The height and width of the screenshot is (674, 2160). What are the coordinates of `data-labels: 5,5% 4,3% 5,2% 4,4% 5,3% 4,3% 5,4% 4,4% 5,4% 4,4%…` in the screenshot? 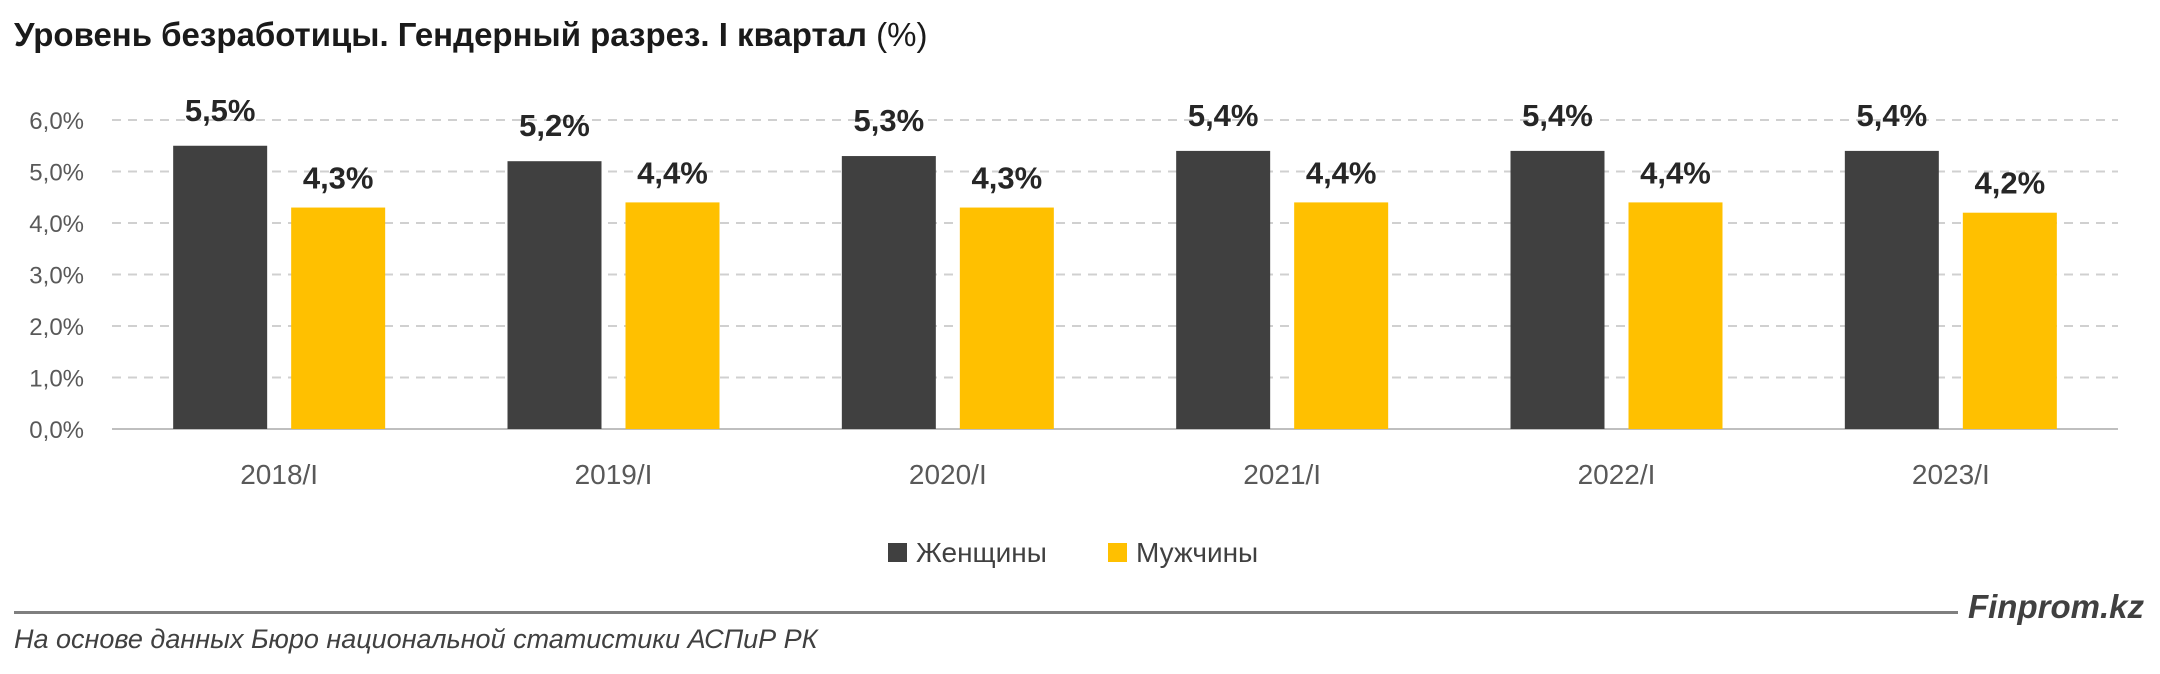 It's located at (1115, 147).